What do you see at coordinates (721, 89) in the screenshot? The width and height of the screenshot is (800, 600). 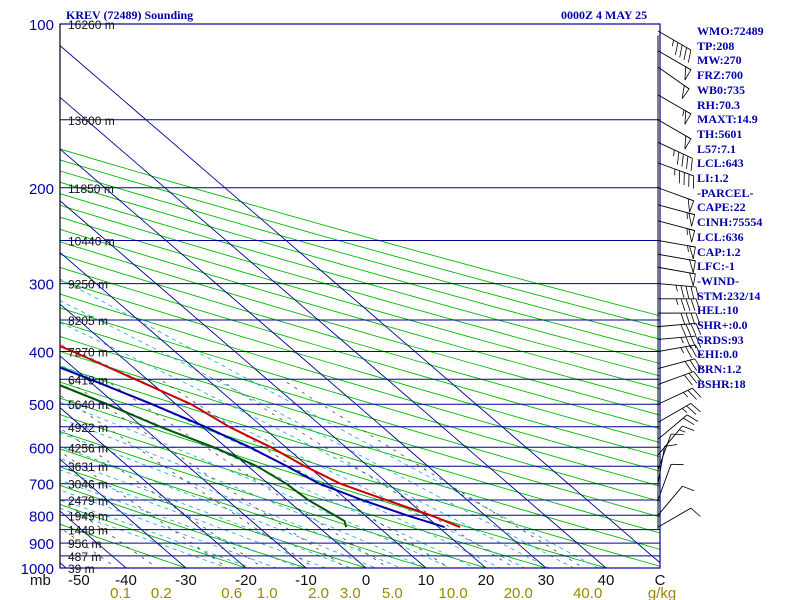 I see `index-item: WB0:735` at bounding box center [721, 89].